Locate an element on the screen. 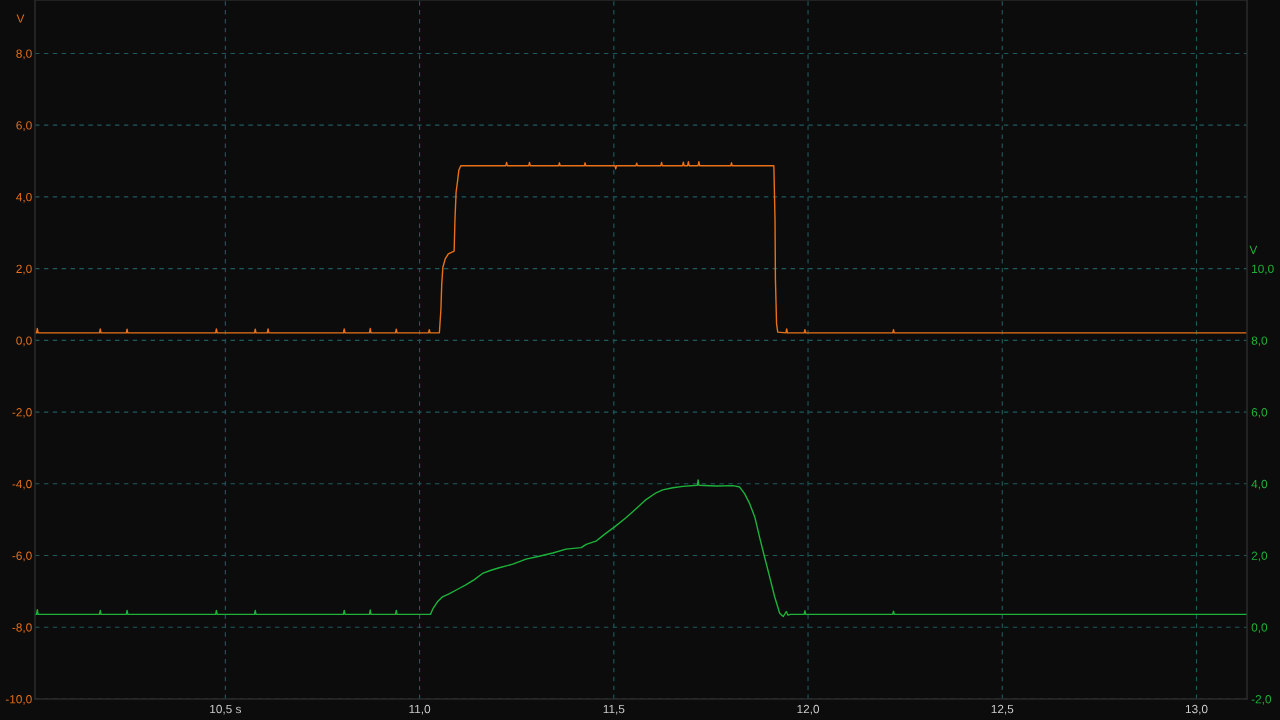 The image size is (1280, 720). y-tick-label: 4,0 is located at coordinates (24, 197).